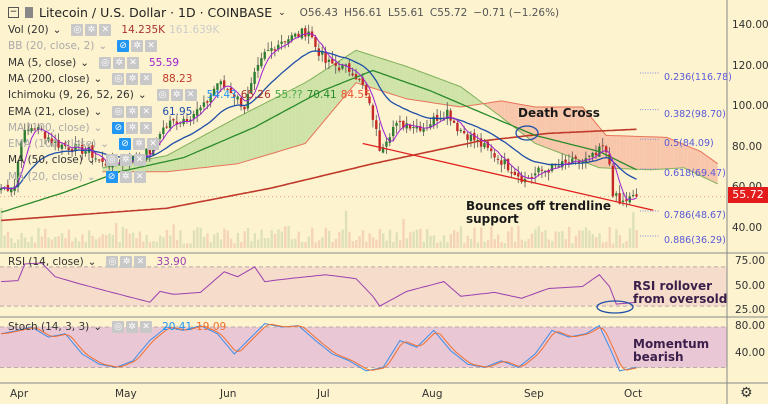 This screenshot has width=768, height=404. I want to click on indicator-label: EMA (21, close), so click(49, 111).